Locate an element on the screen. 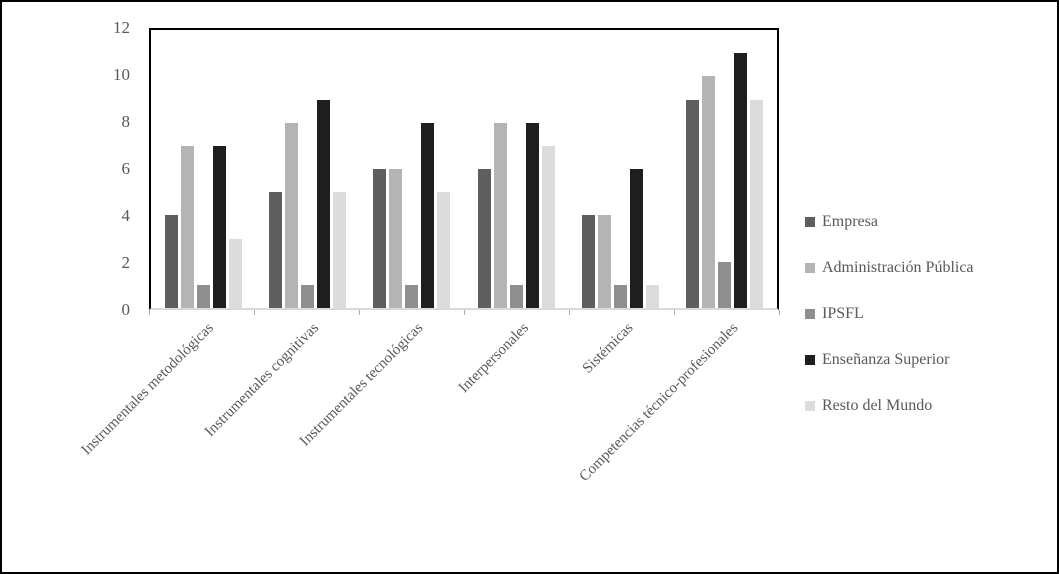  legend-label: Resto del Mundo is located at coordinates (877, 405).